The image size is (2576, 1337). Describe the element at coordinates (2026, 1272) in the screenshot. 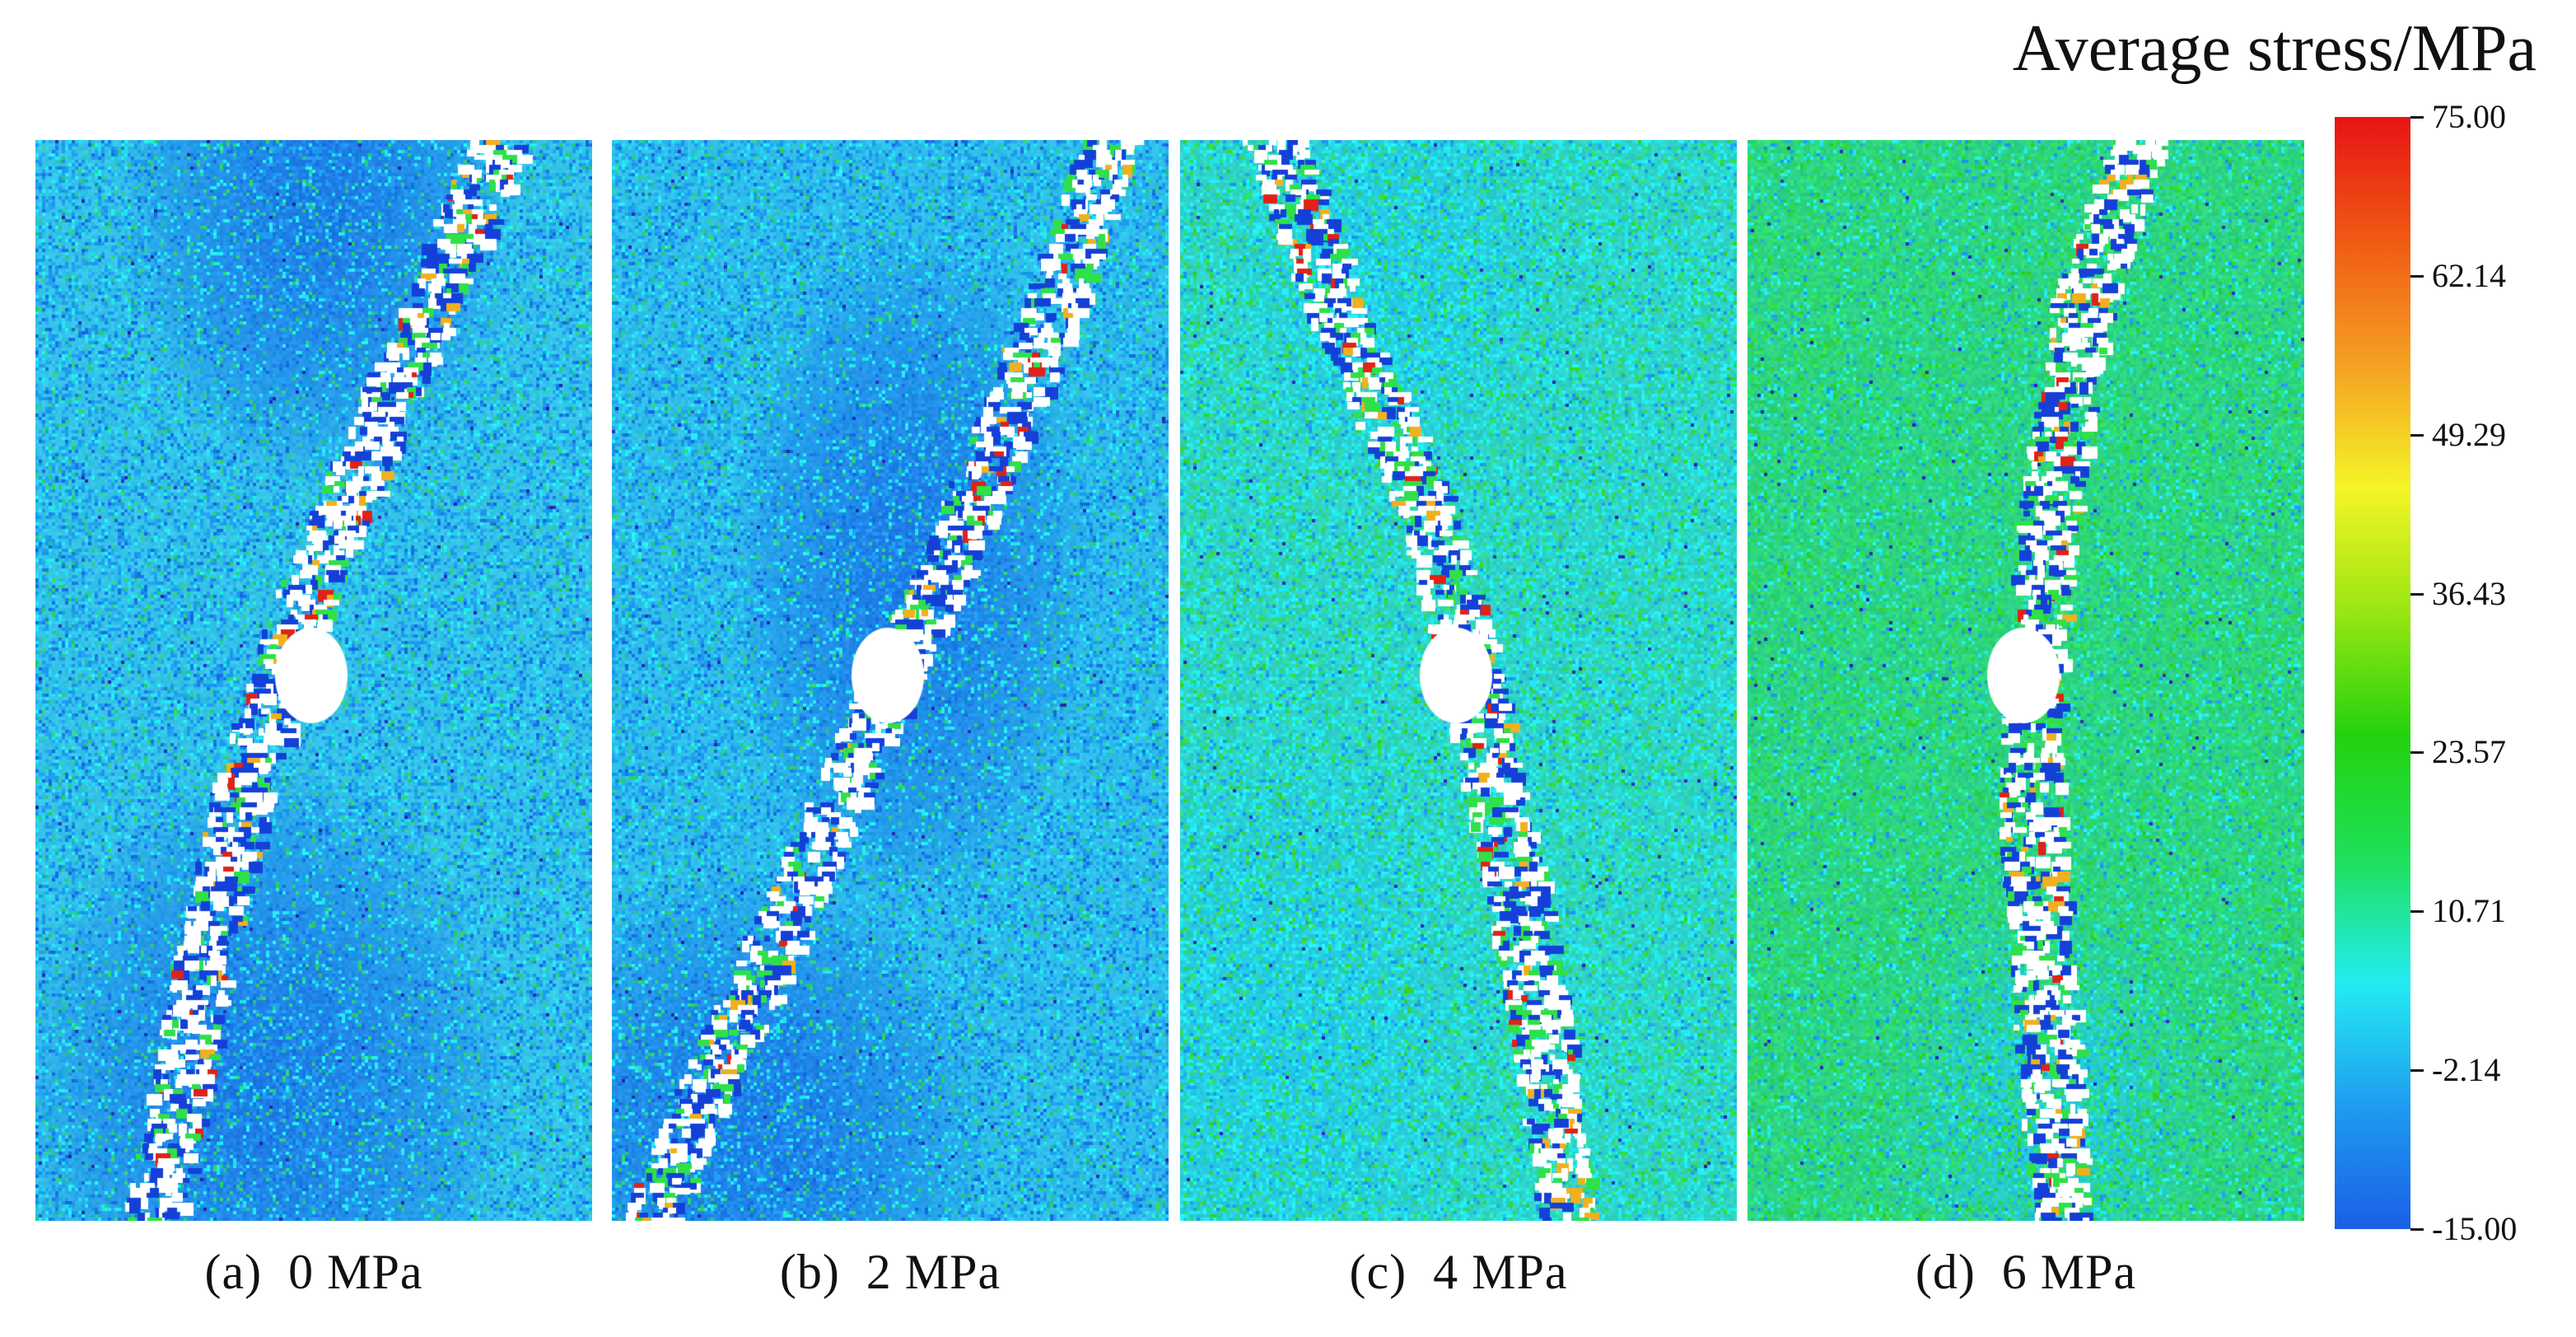

I see `panel-d-caption: (d) 6 MPa` at that location.